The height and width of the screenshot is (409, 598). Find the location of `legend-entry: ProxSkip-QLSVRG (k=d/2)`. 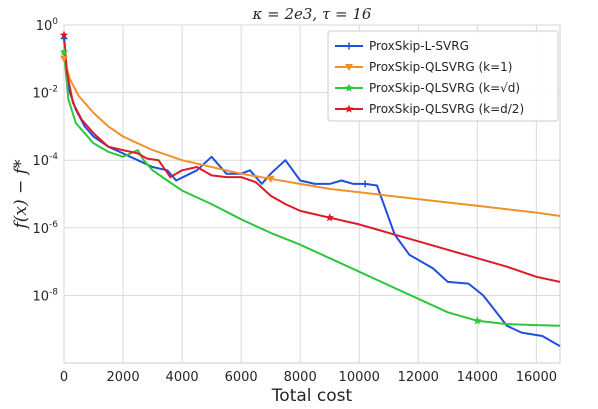

legend-entry: ProxSkip-QLSVRG (k=d/2) is located at coordinates (446, 109).